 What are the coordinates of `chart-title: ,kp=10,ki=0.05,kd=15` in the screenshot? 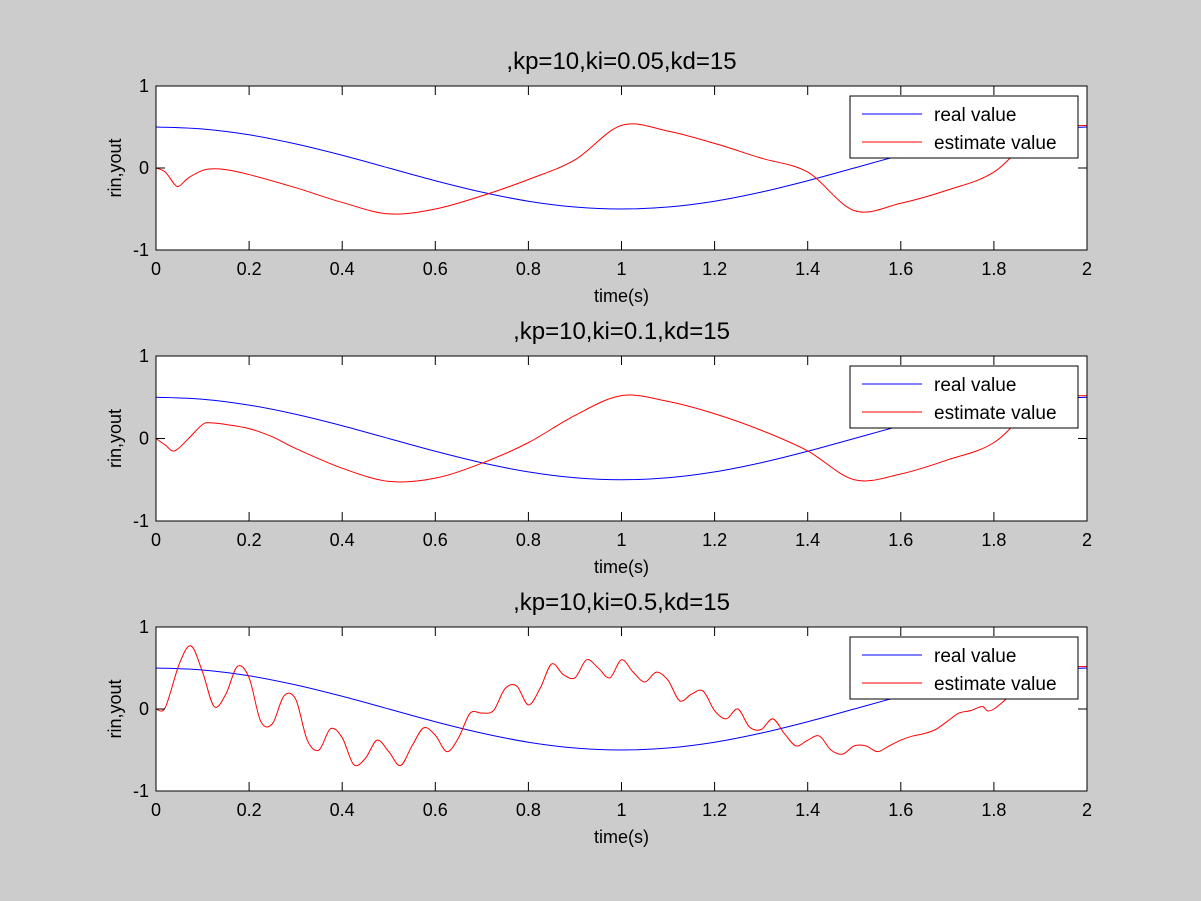 It's located at (621, 61).